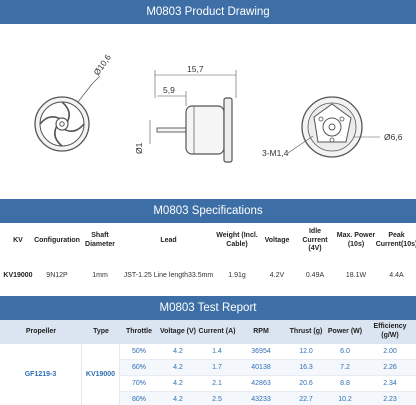 This screenshot has height=405, width=416. Describe the element at coordinates (138, 351) in the screenshot. I see `throttle-cell: 50%` at that location.